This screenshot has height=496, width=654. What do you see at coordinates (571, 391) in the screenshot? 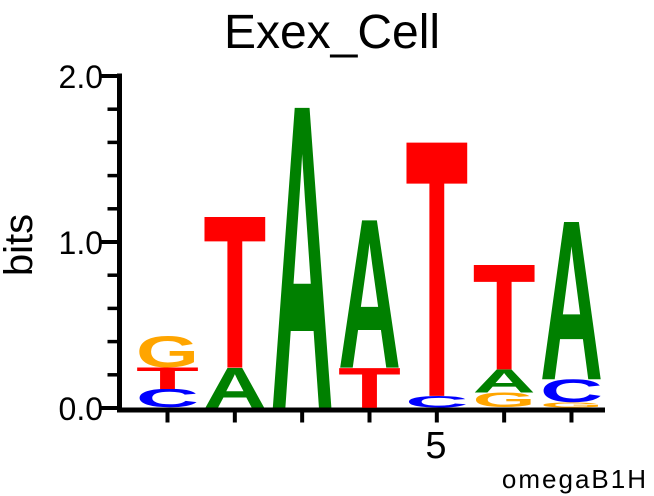
I see `logo-letter-C-pos7: C` at bounding box center [571, 391].